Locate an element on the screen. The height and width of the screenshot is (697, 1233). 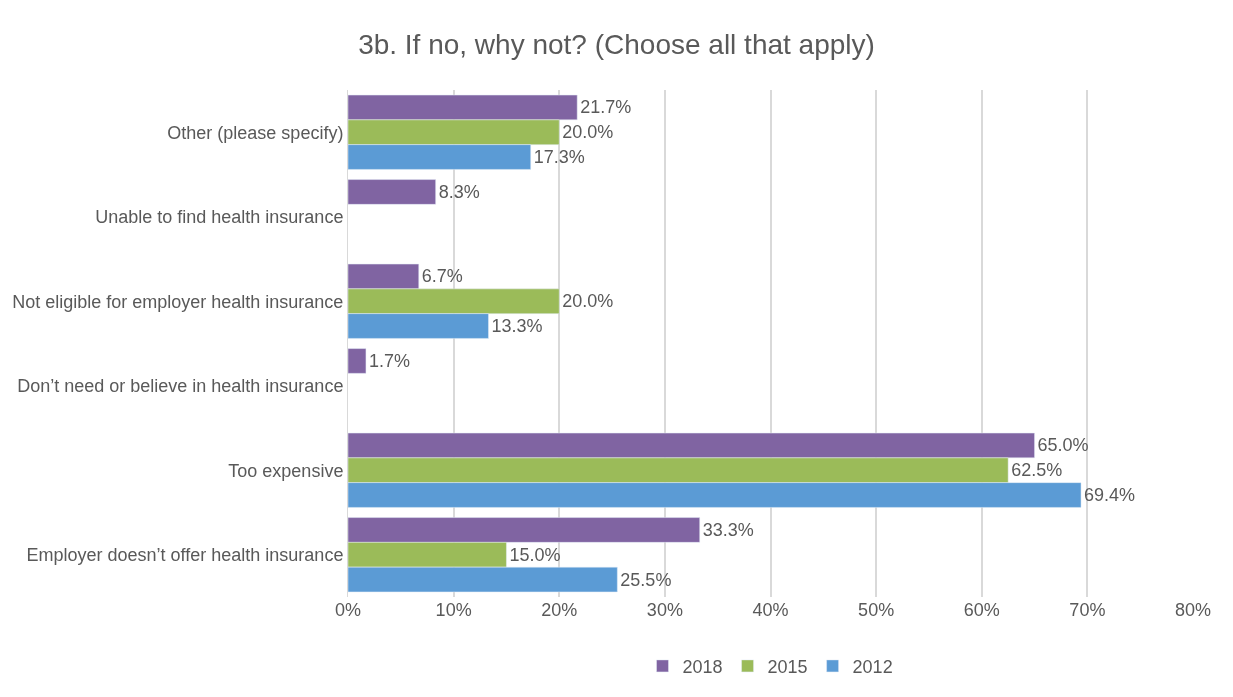
x-tick-label: 80% is located at coordinates (1193, 610).